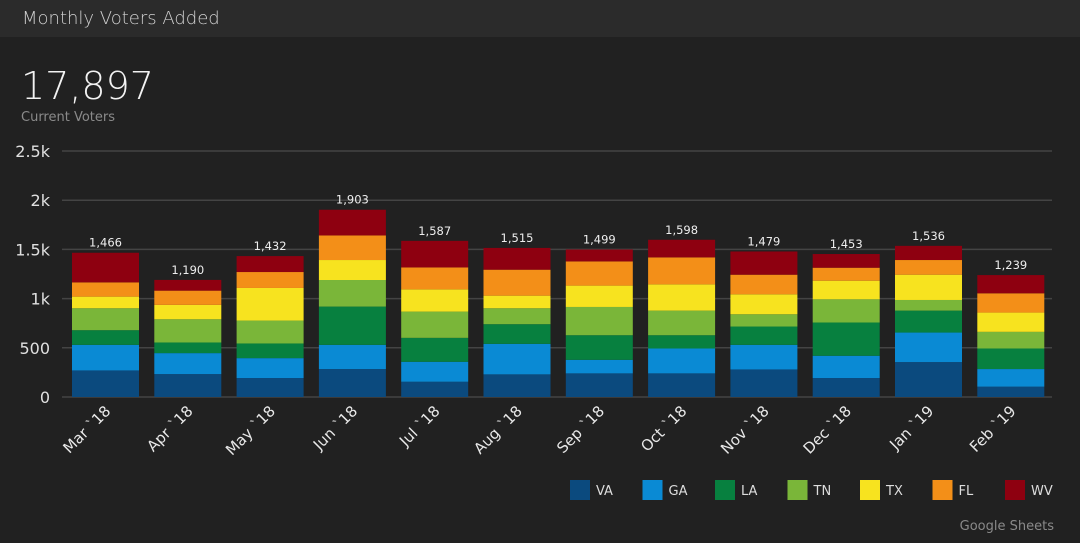  Describe the element at coordinates (517, 238) in the screenshot. I see `total-label: 1,515` at that location.